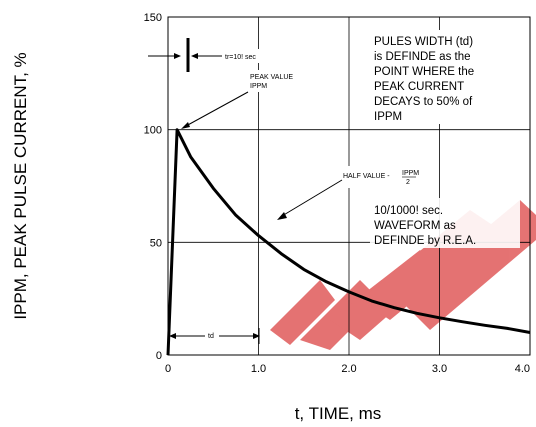  I want to click on pulse-width-line-3: POINT WHERE the, so click(424, 72).